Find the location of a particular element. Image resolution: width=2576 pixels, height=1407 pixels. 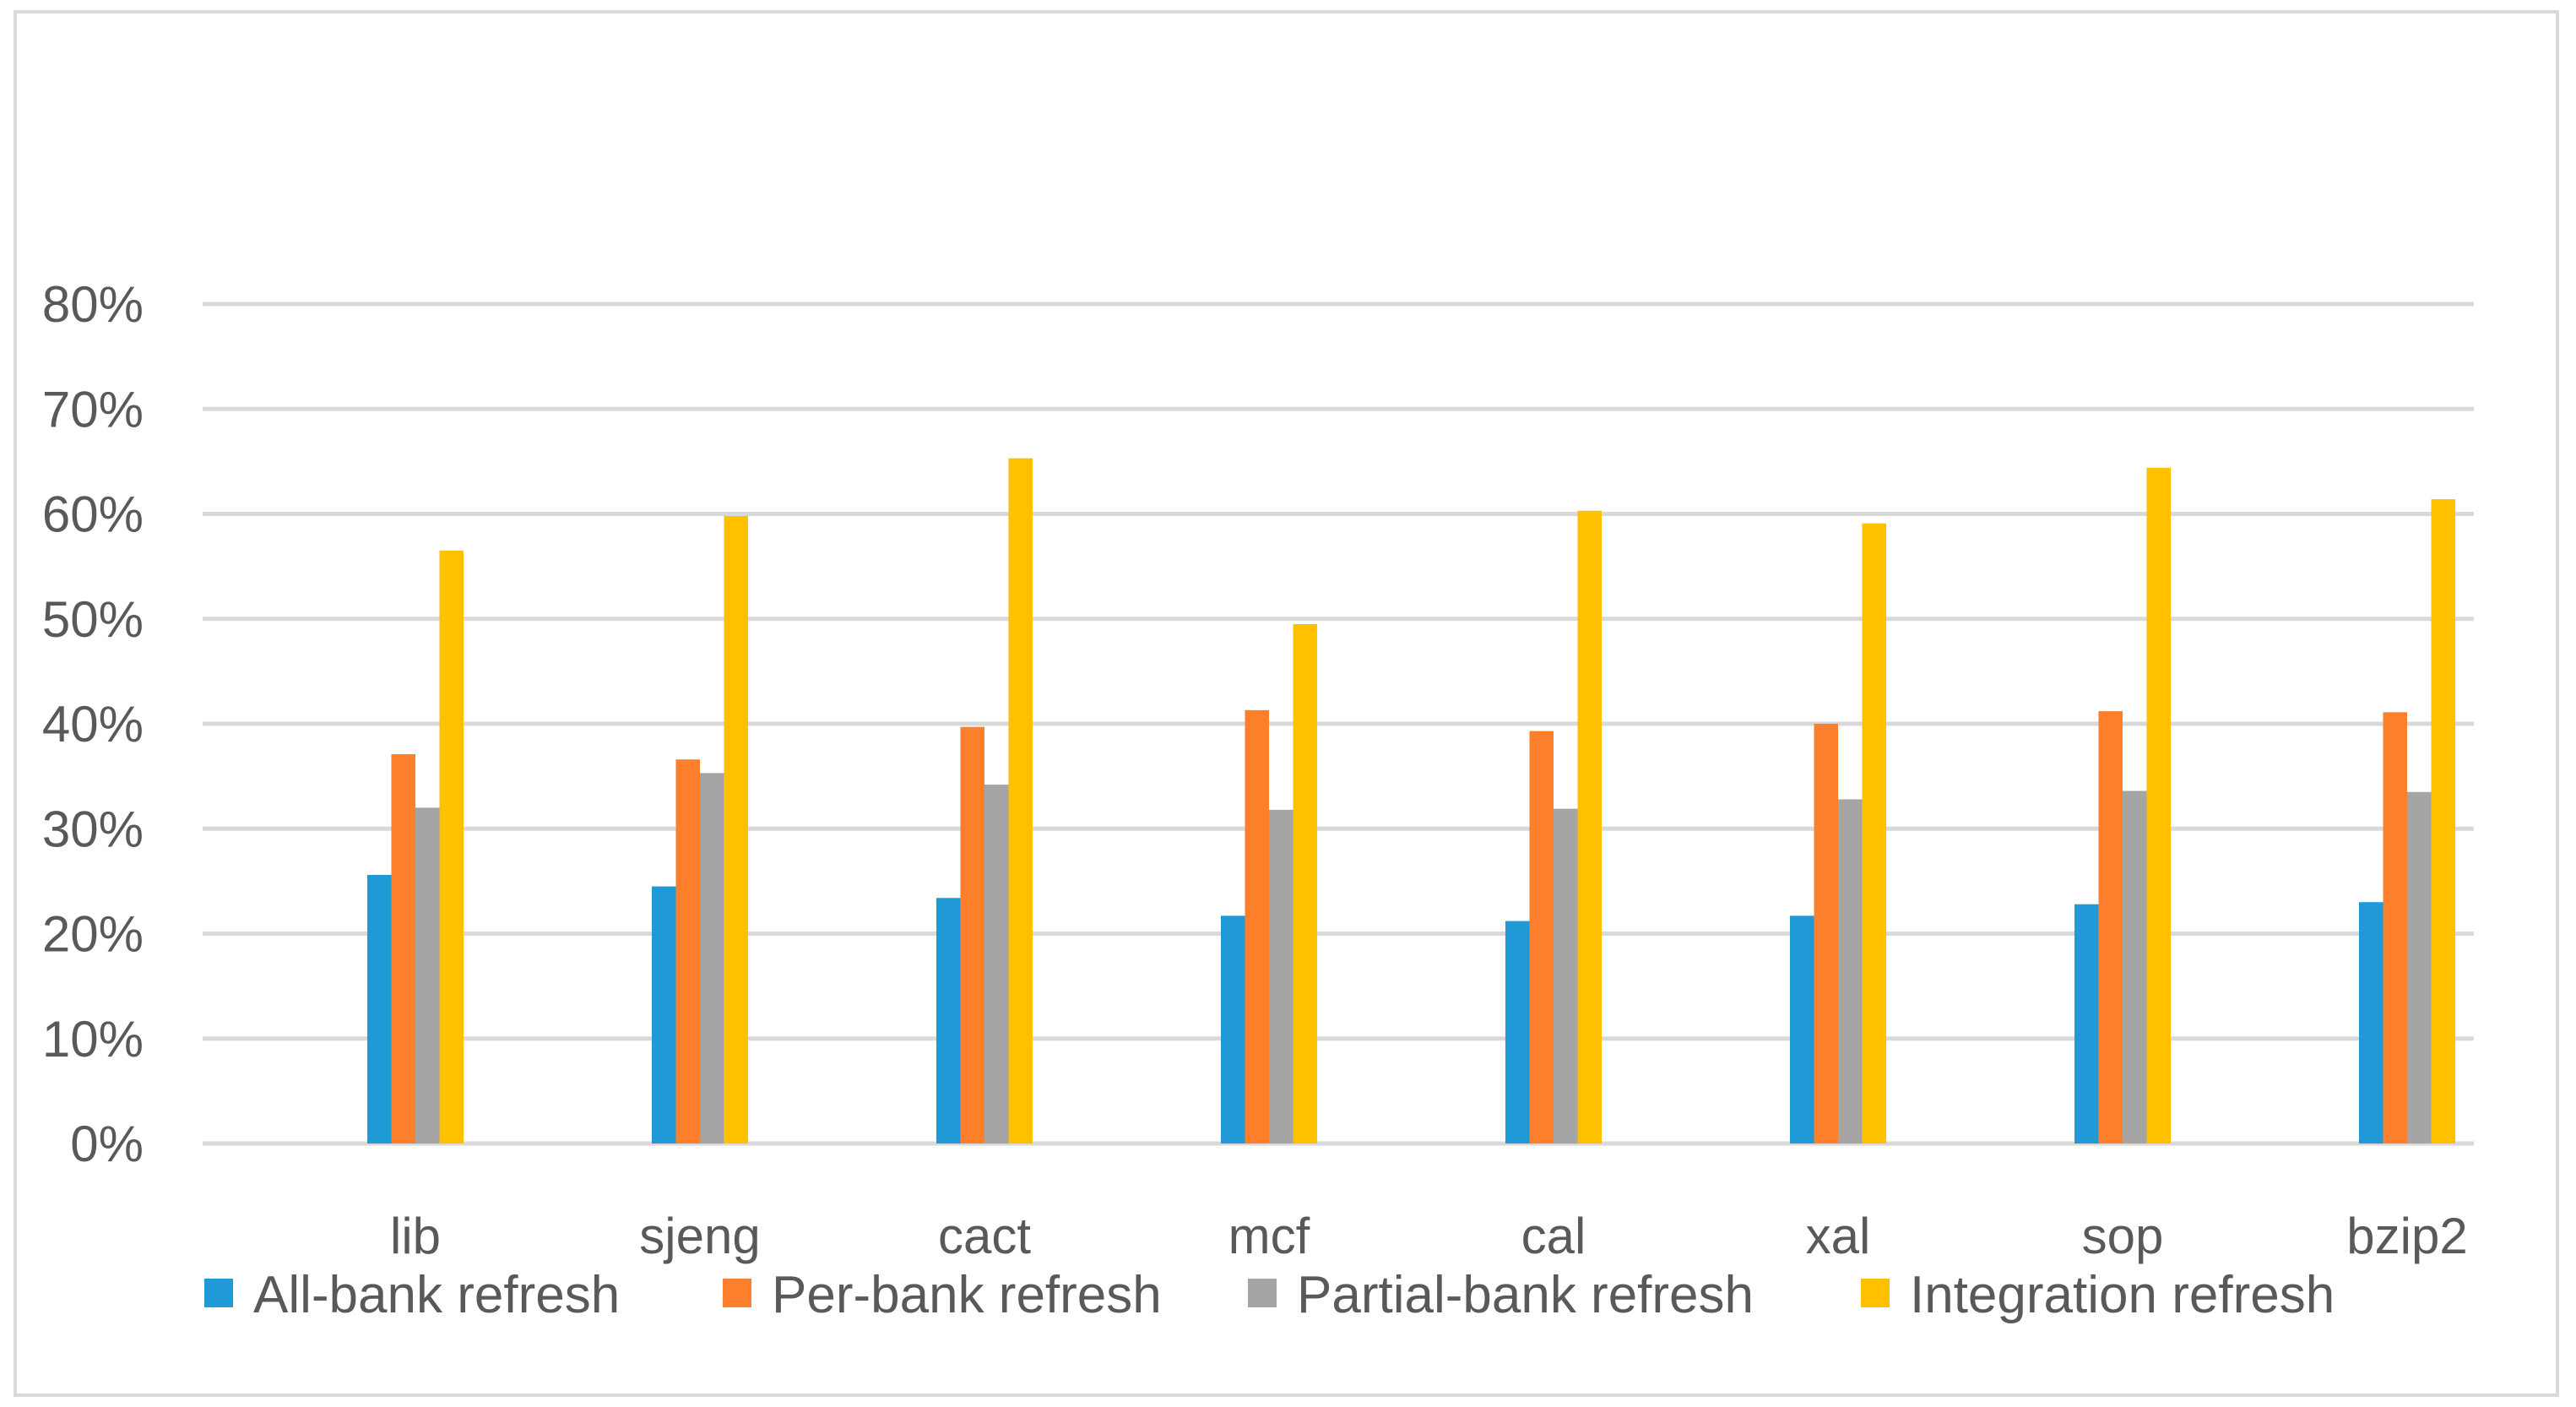

y-tick-label: 10% is located at coordinates (93, 1039).